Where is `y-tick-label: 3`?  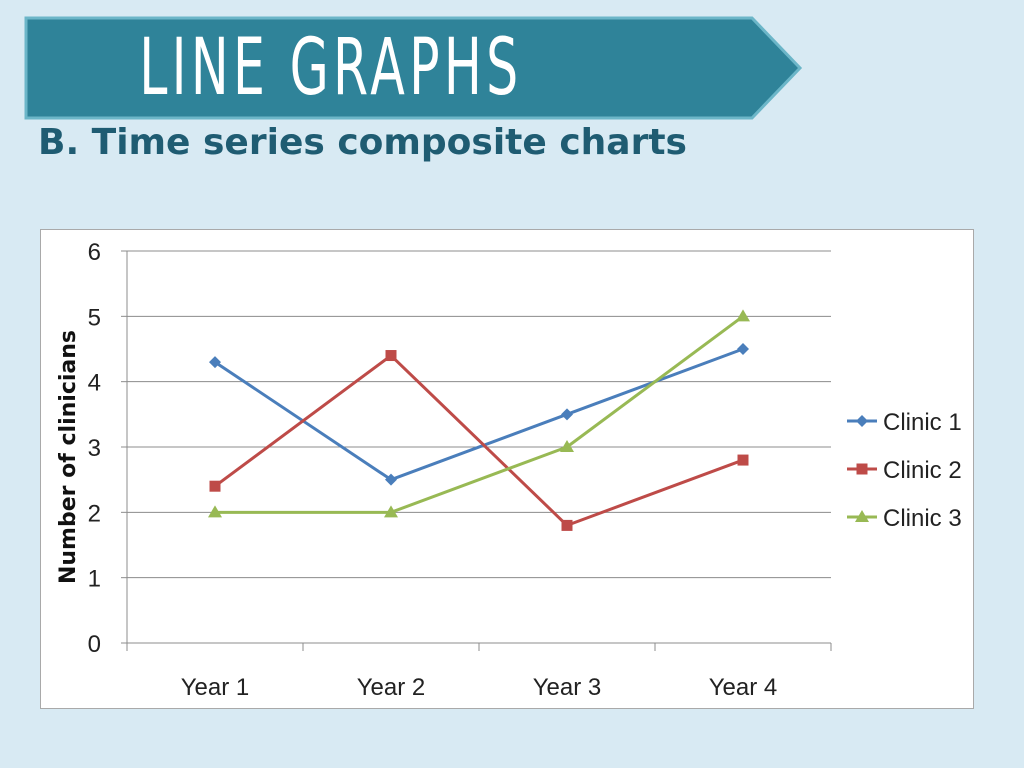
y-tick-label: 3 is located at coordinates (94, 448).